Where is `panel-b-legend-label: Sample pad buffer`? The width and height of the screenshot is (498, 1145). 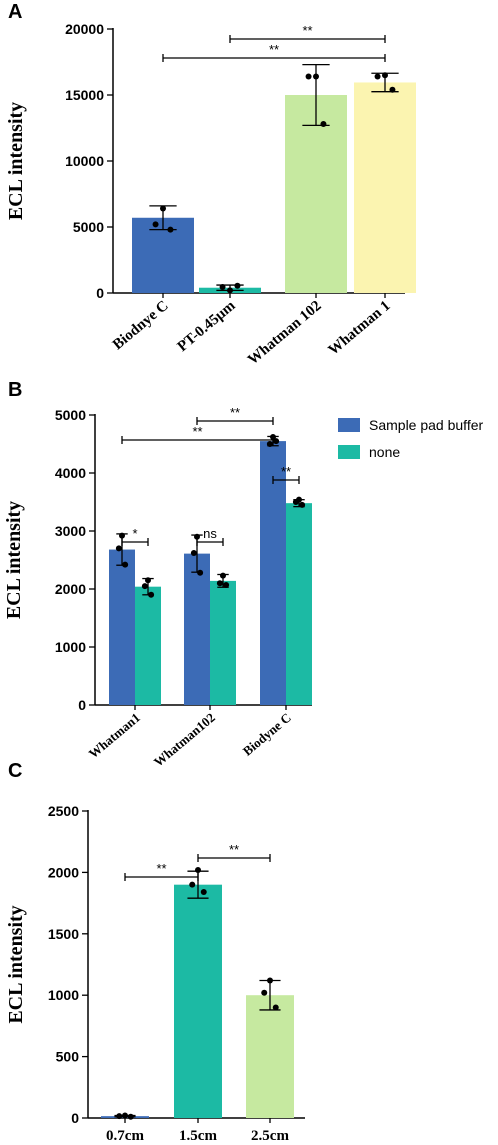
panel-b-legend-label: Sample pad buffer is located at coordinates (426, 425).